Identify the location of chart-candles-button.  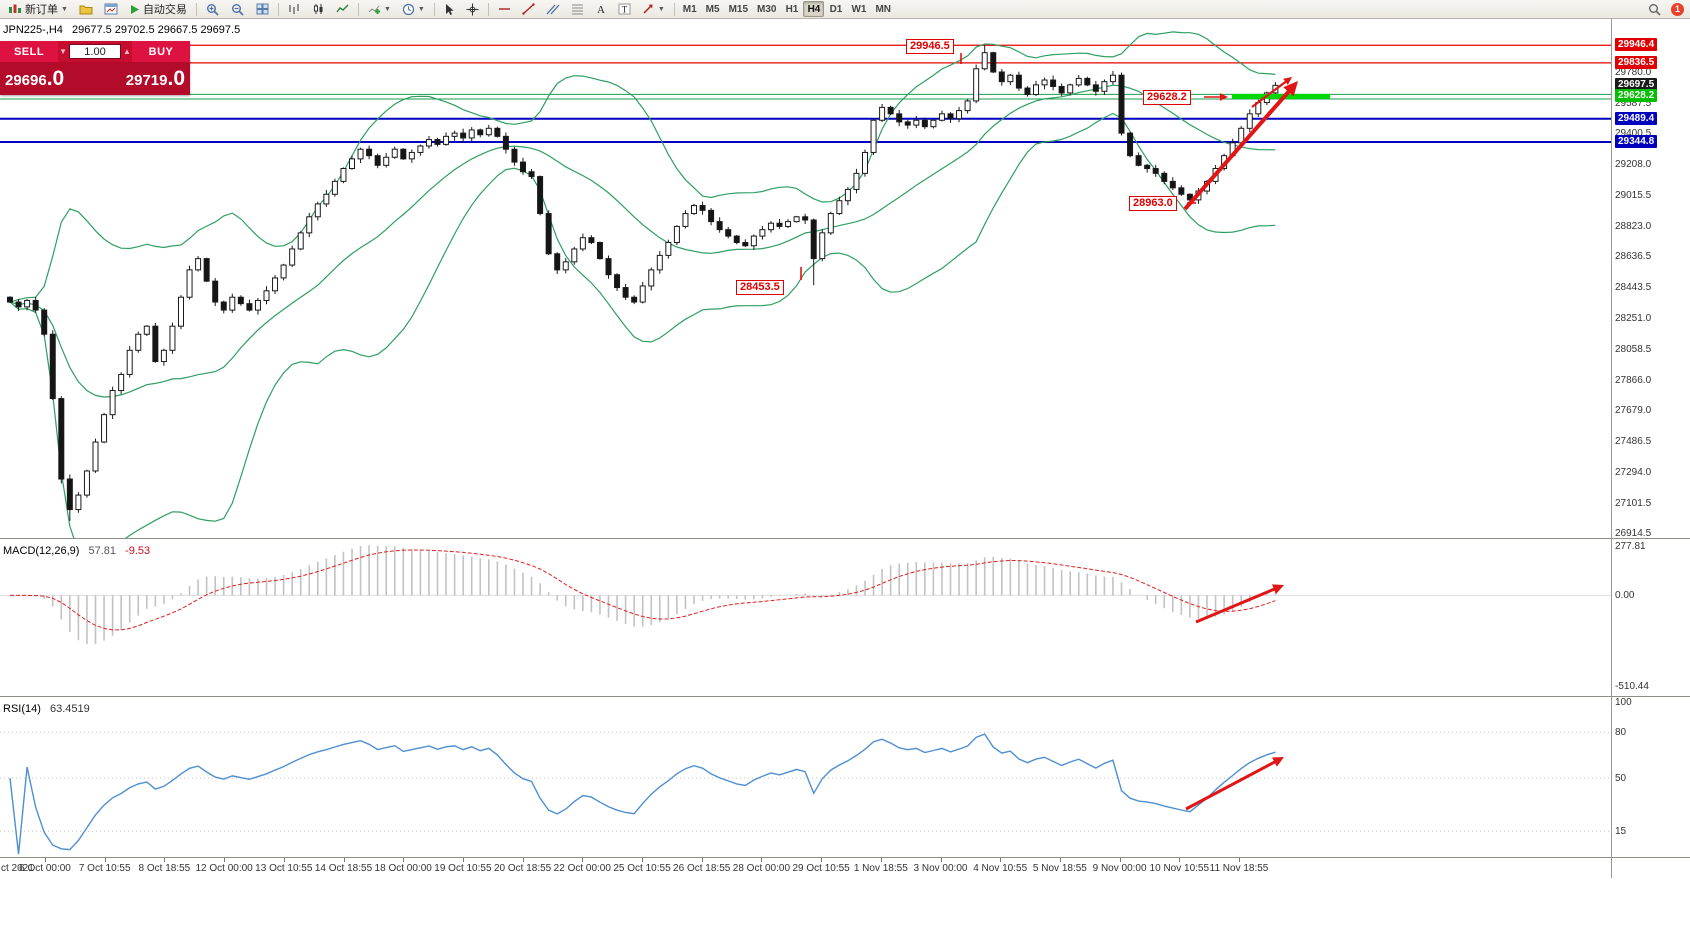
(318, 9).